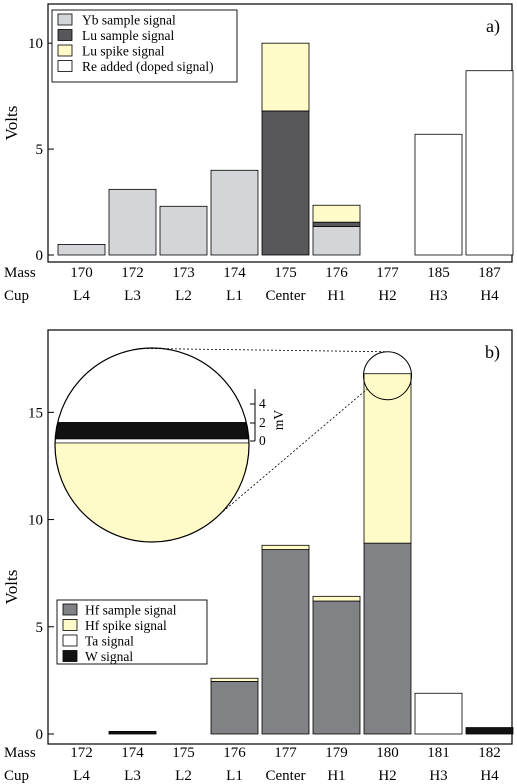 The height and width of the screenshot is (784, 517). I want to click on mass-tick-label: 182, so click(489, 753).